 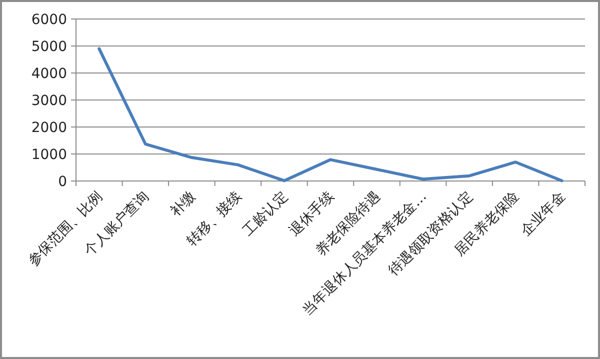 What do you see at coordinates (49, 155) in the screenshot?
I see `y-tick-label: 1000` at bounding box center [49, 155].